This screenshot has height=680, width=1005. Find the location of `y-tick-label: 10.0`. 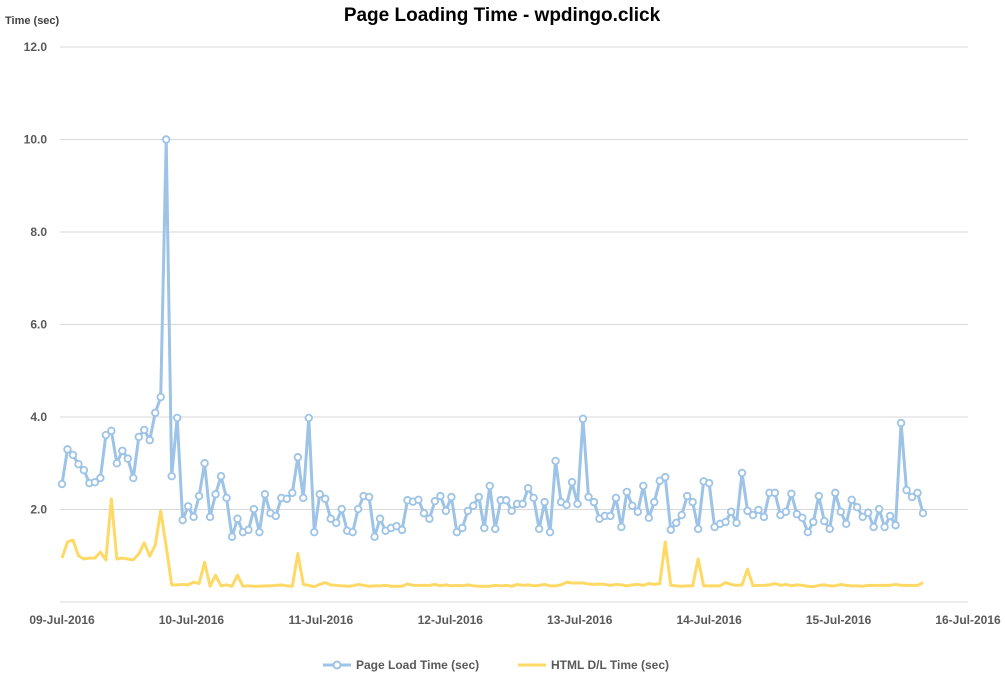

y-tick-label: 10.0 is located at coordinates (36, 140).